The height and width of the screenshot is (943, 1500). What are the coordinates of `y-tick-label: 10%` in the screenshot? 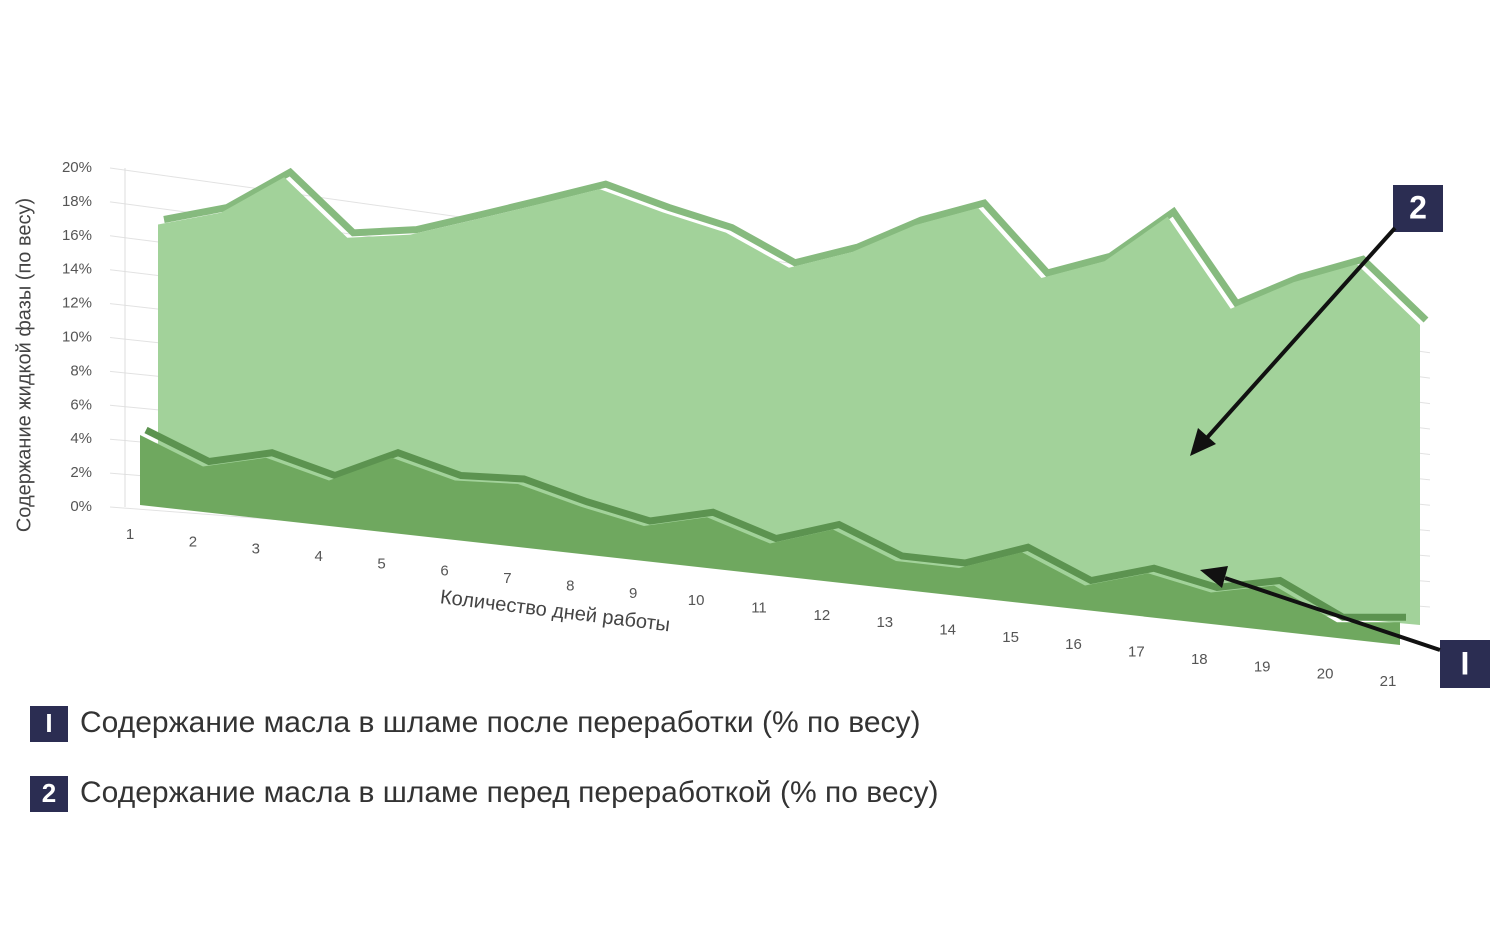 It's located at (77, 336).